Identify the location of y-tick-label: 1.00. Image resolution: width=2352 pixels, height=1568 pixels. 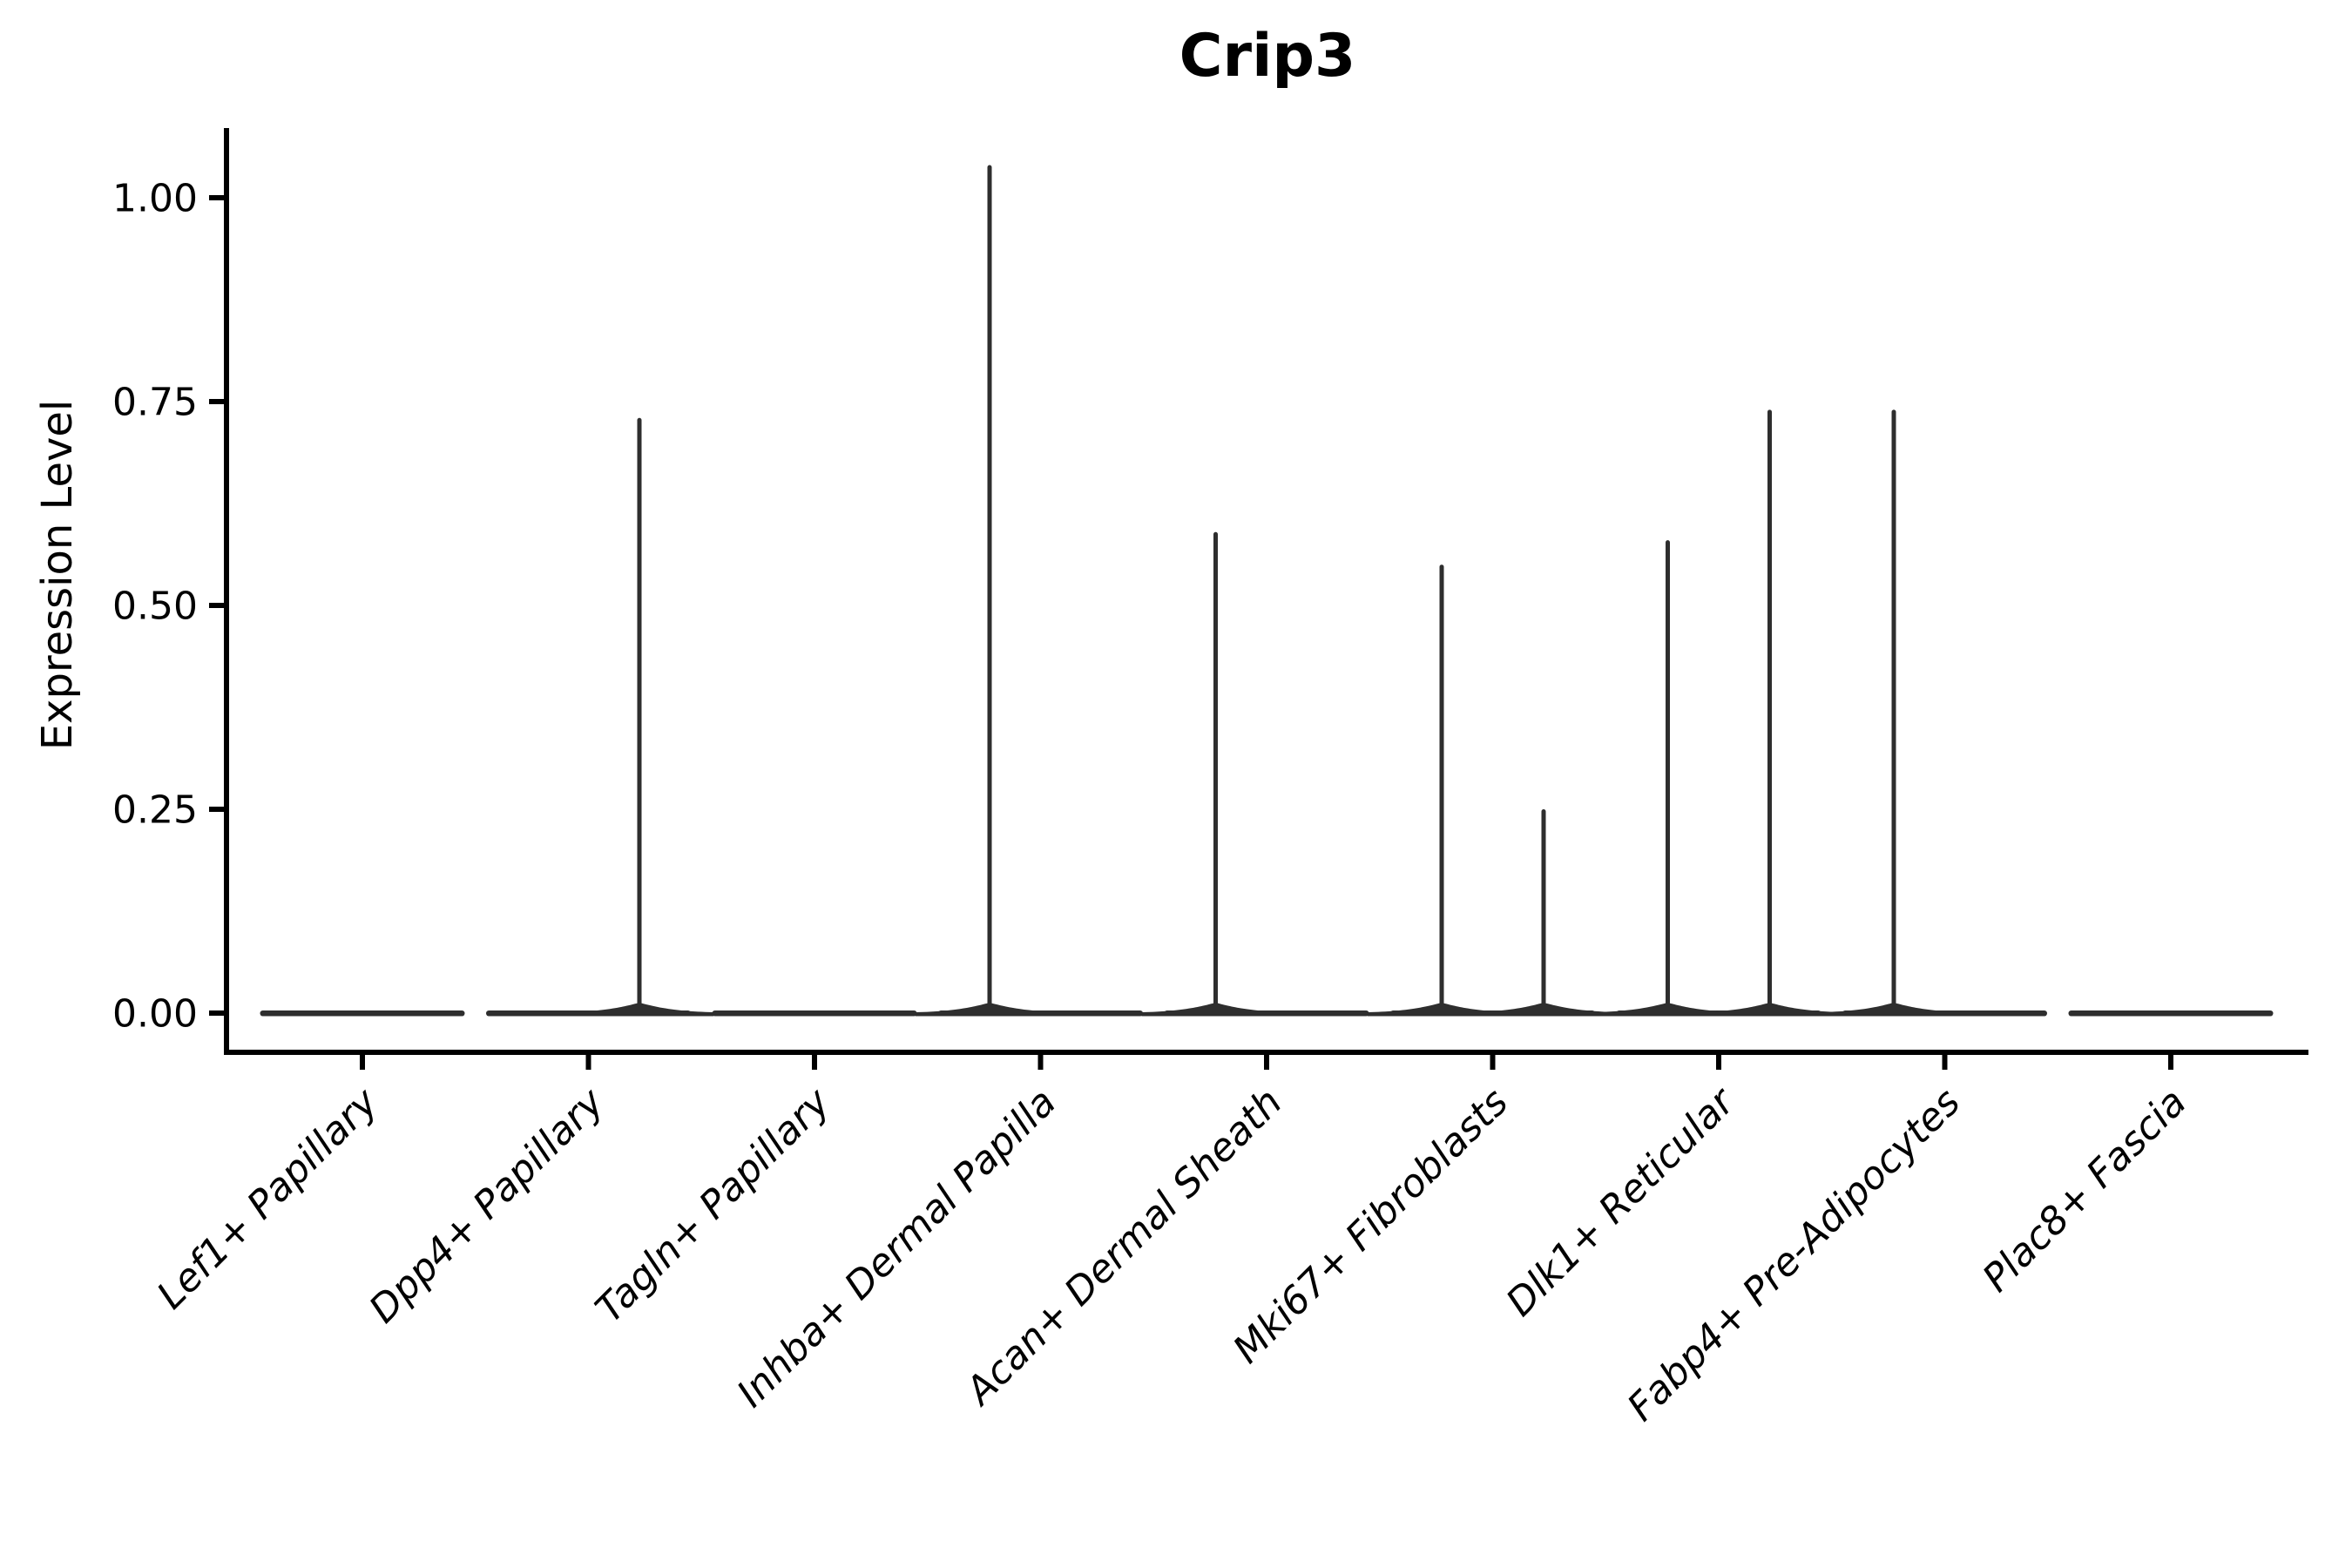
(155, 199).